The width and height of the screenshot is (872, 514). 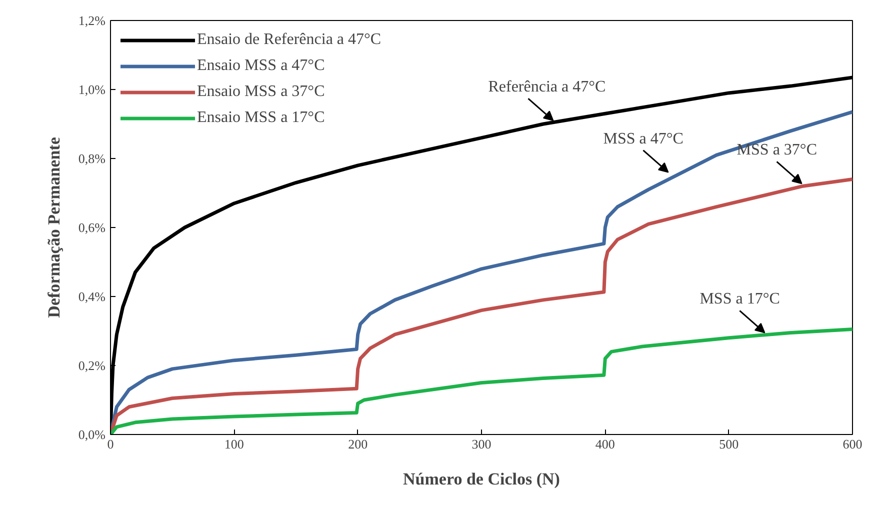 What do you see at coordinates (643, 139) in the screenshot?
I see `annotation: MSS a 47°C` at bounding box center [643, 139].